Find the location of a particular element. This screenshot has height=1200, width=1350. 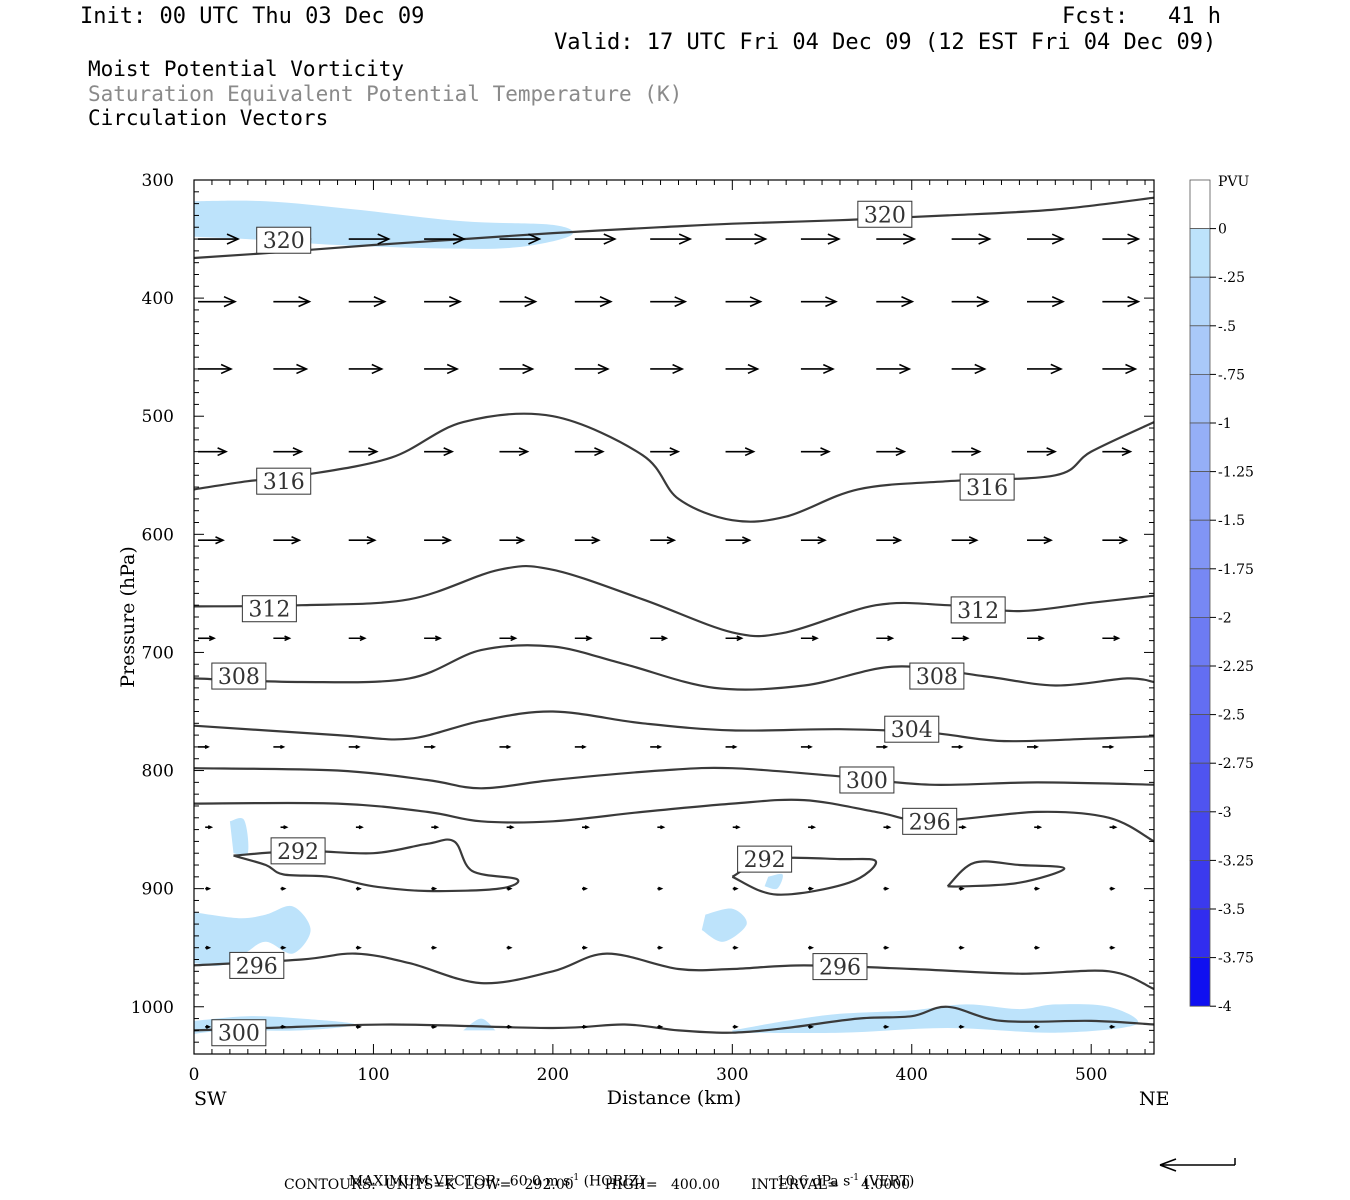

x-end-label-sw: SW is located at coordinates (210, 1099).